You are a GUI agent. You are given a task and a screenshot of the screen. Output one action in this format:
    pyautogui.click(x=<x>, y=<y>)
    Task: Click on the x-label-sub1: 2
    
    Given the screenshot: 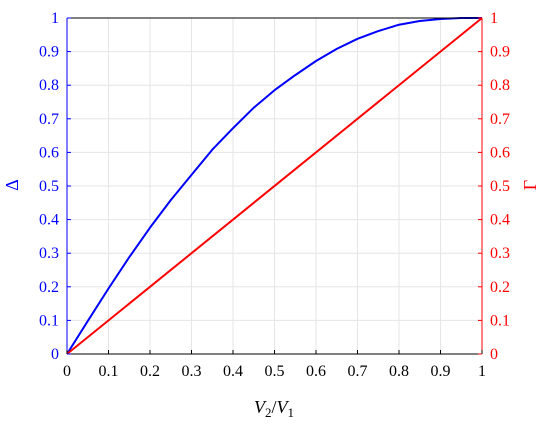 What is the action you would take?
    pyautogui.click(x=268, y=412)
    